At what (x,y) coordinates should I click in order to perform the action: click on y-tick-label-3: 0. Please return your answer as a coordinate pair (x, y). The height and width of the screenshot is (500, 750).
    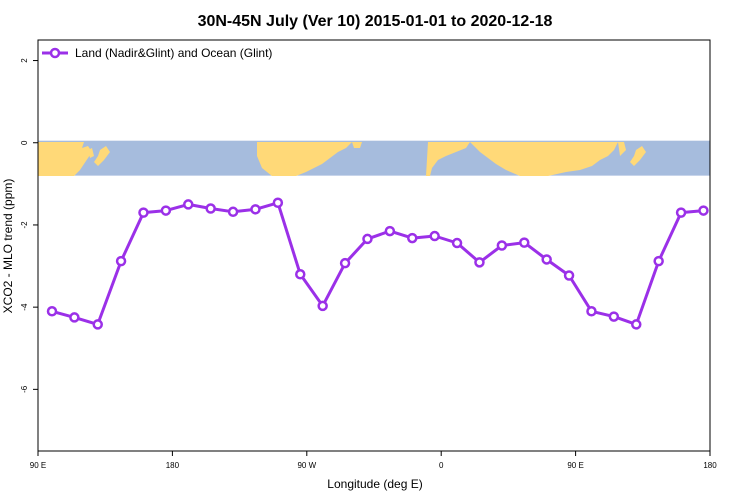
    Looking at the image, I should click on (24, 142).